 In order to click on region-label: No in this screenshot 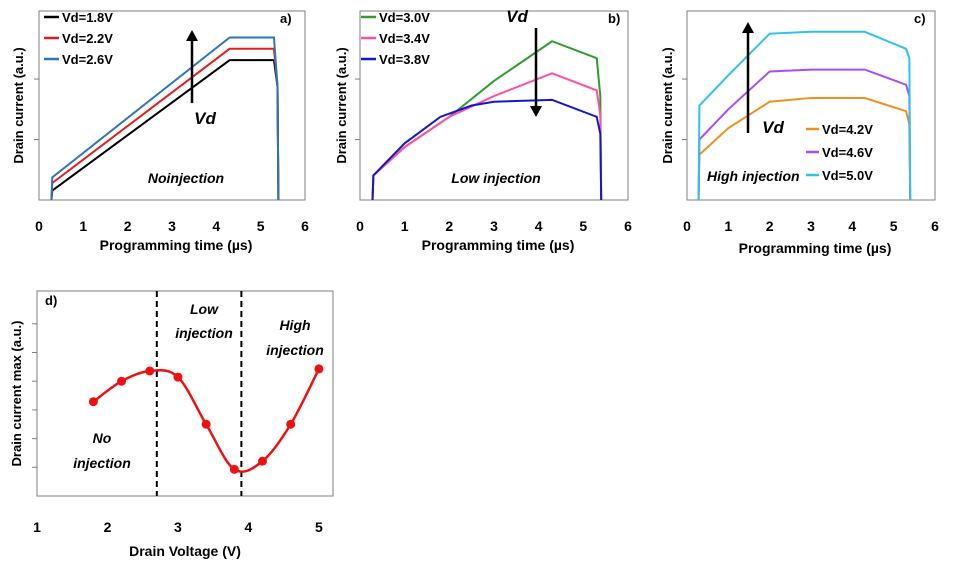, I will do `click(102, 438)`.